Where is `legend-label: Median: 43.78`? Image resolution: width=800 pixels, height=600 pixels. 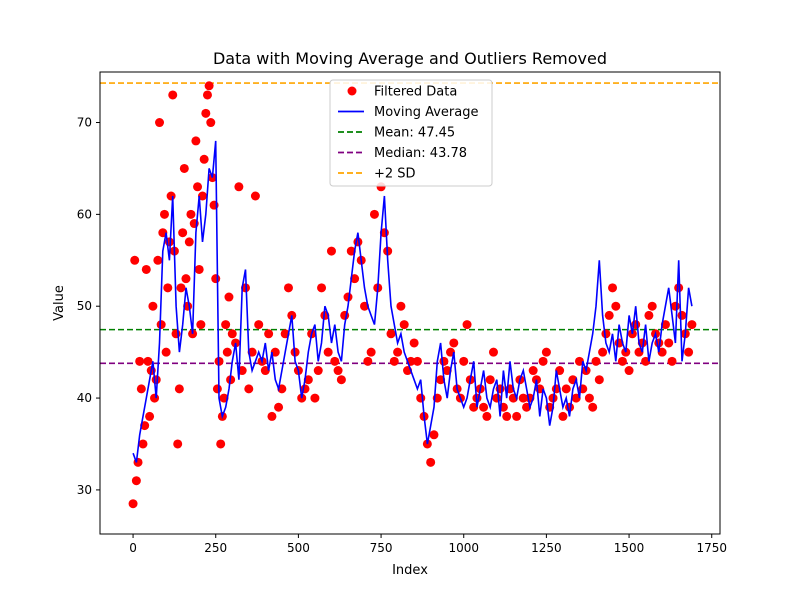
legend-label: Median: 43.78 is located at coordinates (420, 153).